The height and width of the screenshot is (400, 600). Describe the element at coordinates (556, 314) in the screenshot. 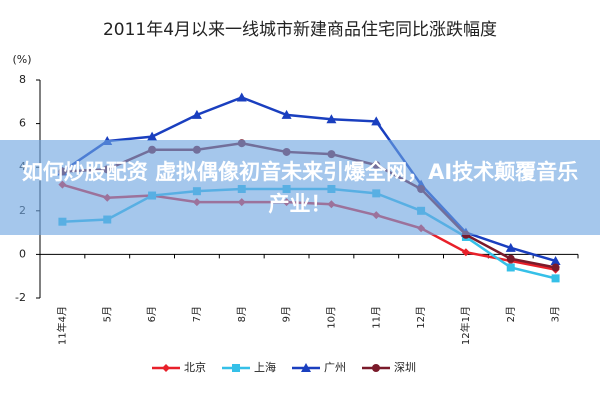

I see `x-tick-label: 3月` at that location.